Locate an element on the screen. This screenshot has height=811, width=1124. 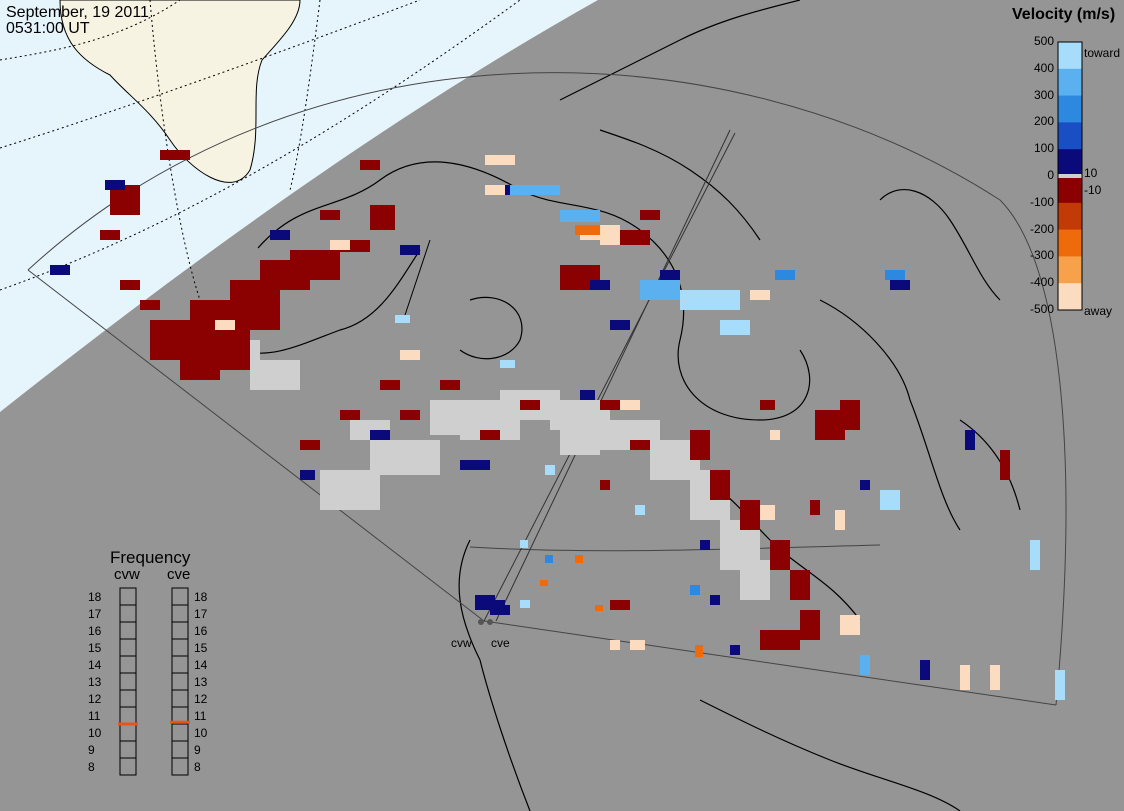
colorbar-tick: -100 is located at coordinates (1041, 201).